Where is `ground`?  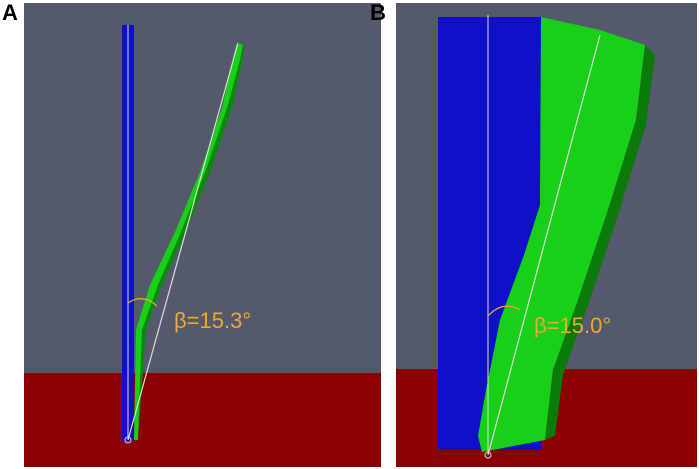
ground is located at coordinates (202, 420).